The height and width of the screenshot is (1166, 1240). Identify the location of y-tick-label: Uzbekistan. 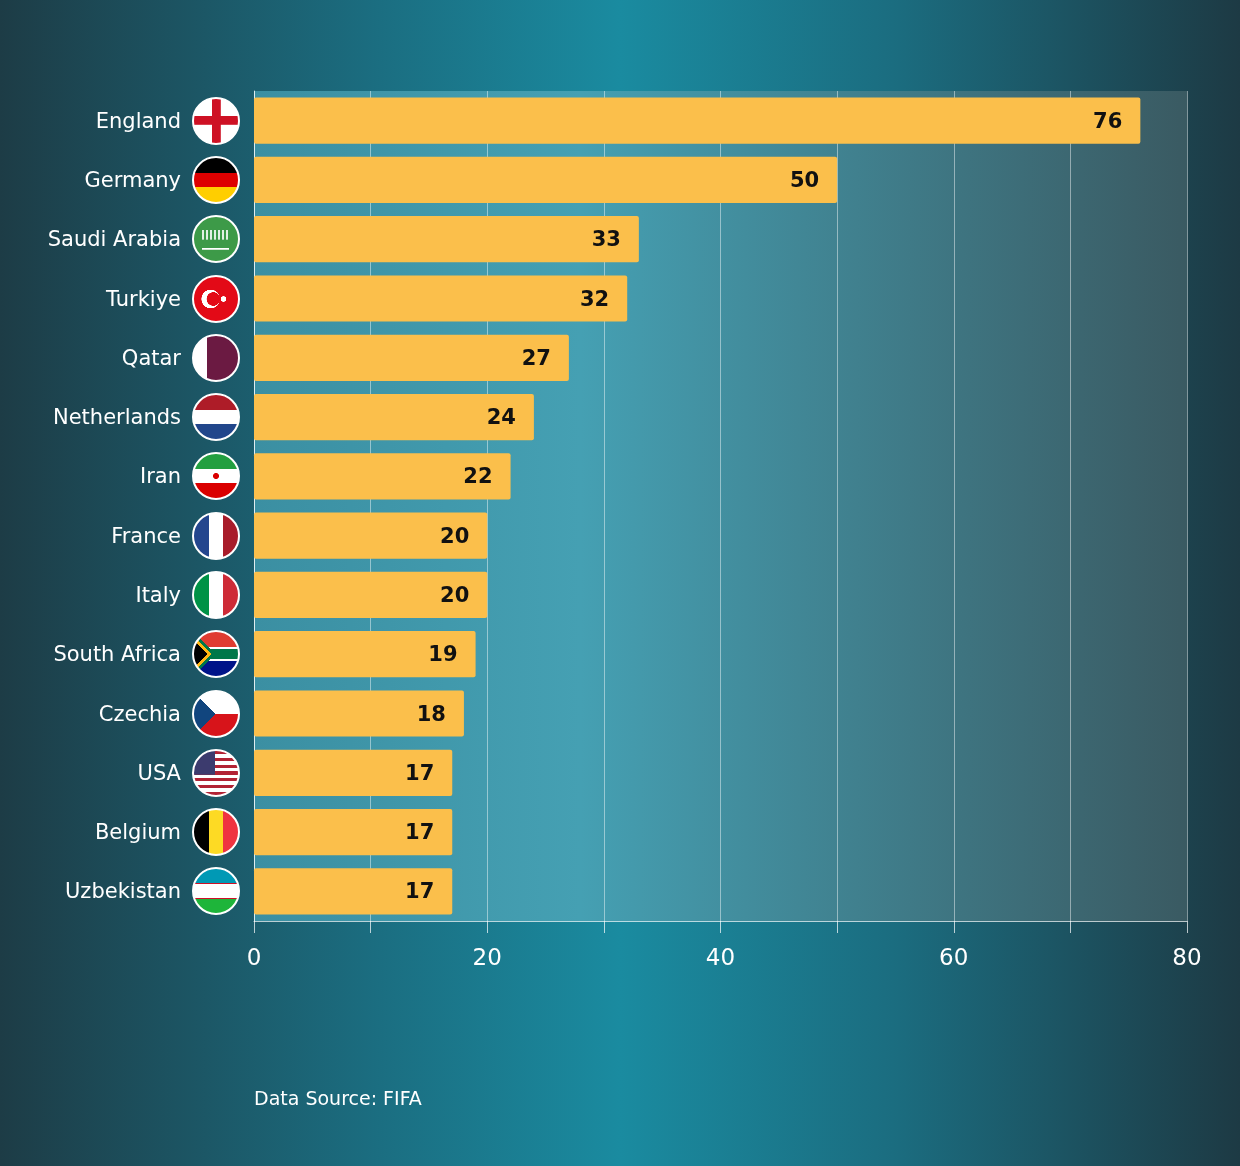
(123, 891).